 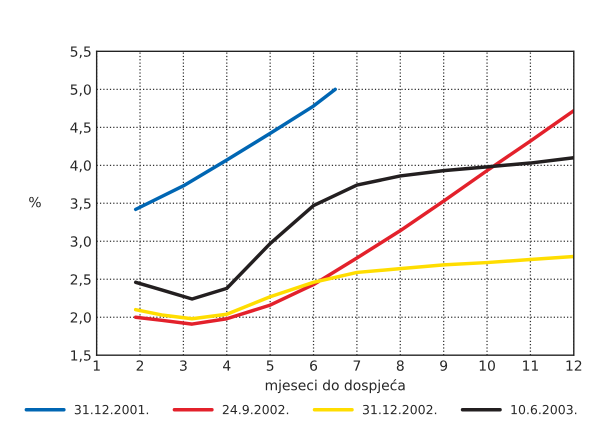 I want to click on x-tick-label: 5, so click(x=270, y=365).